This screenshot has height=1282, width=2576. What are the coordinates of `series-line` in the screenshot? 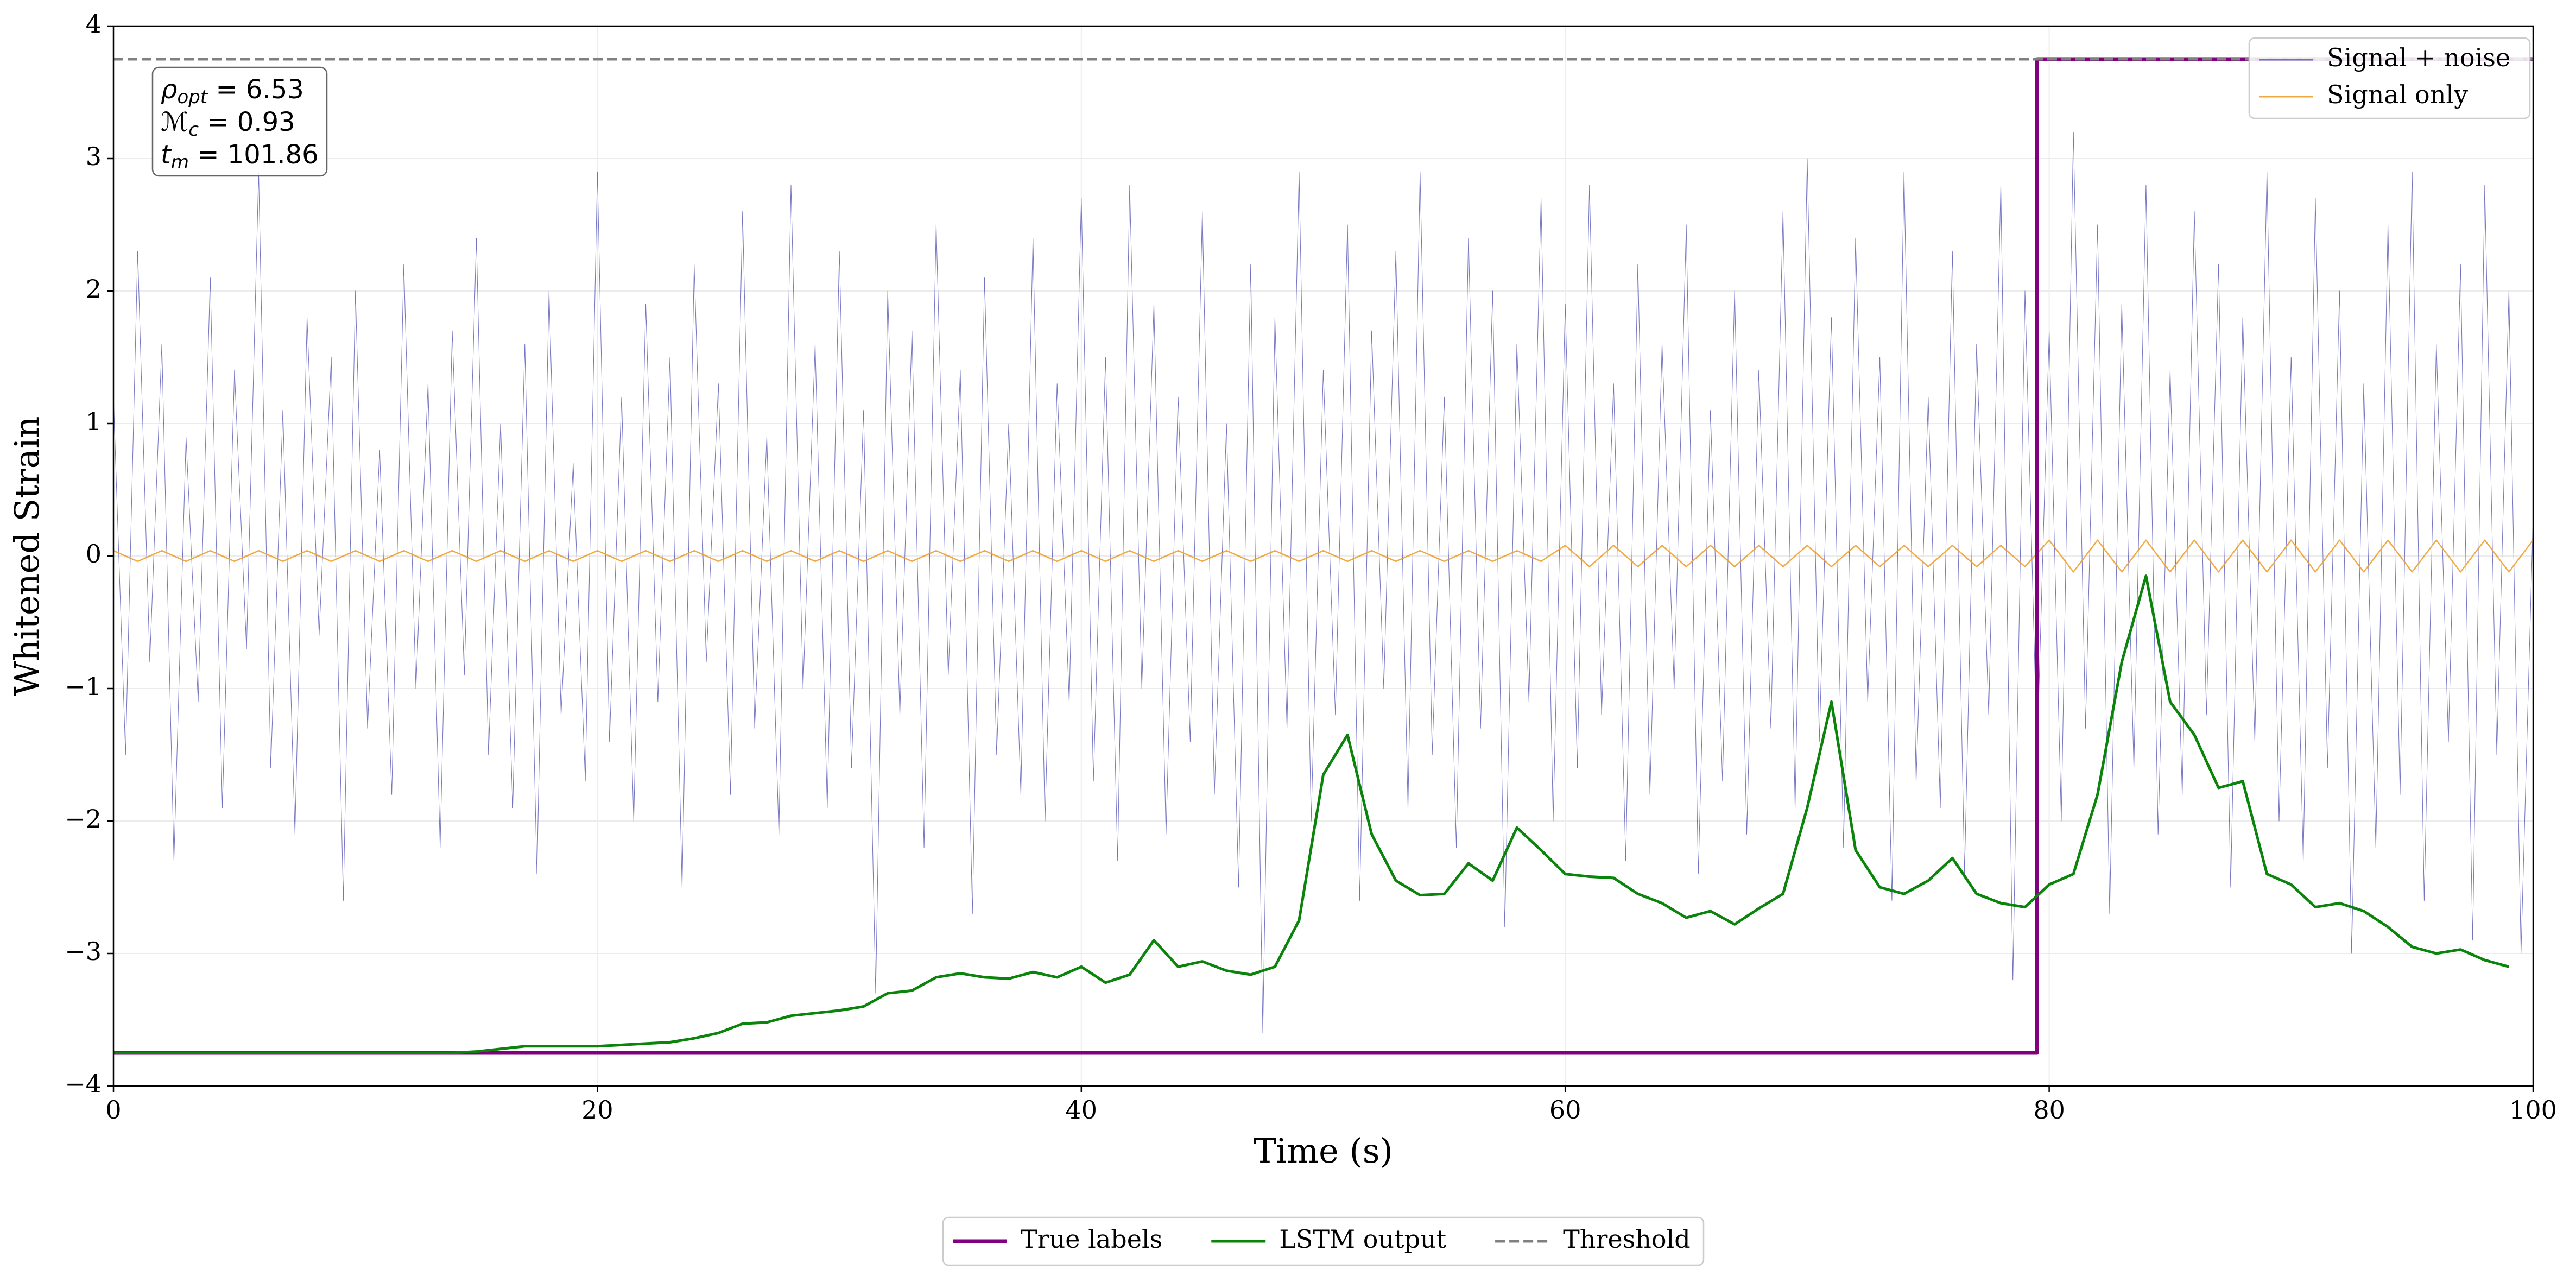 It's located at (1323, 556).